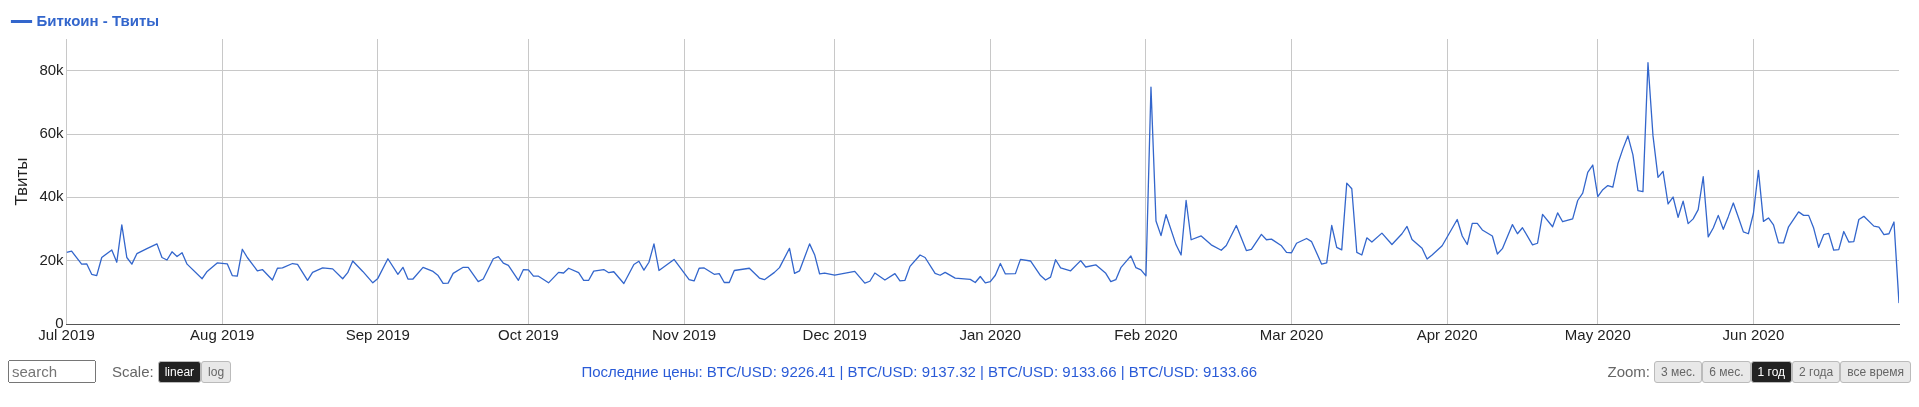  Describe the element at coordinates (1875, 371) in the screenshot. I see `text: все время` at that location.